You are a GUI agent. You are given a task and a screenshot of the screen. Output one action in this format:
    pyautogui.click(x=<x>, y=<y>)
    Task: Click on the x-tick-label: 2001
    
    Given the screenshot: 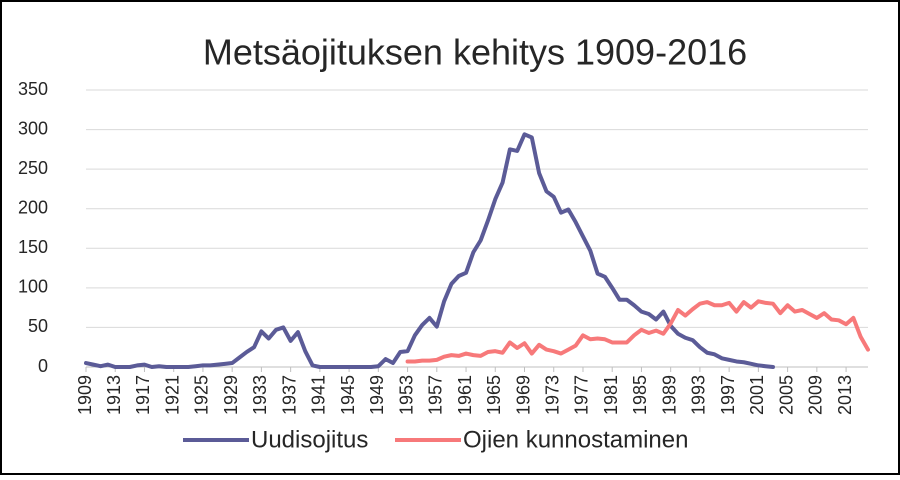 What is the action you would take?
    pyautogui.click(x=757, y=395)
    